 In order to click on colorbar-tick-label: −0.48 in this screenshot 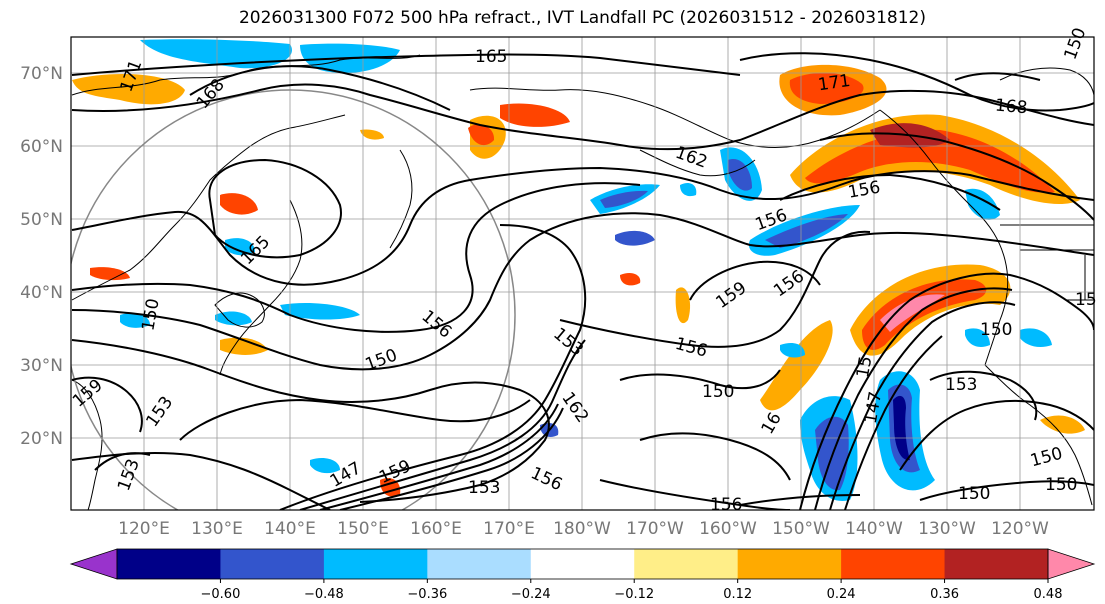, I will do `click(324, 594)`.